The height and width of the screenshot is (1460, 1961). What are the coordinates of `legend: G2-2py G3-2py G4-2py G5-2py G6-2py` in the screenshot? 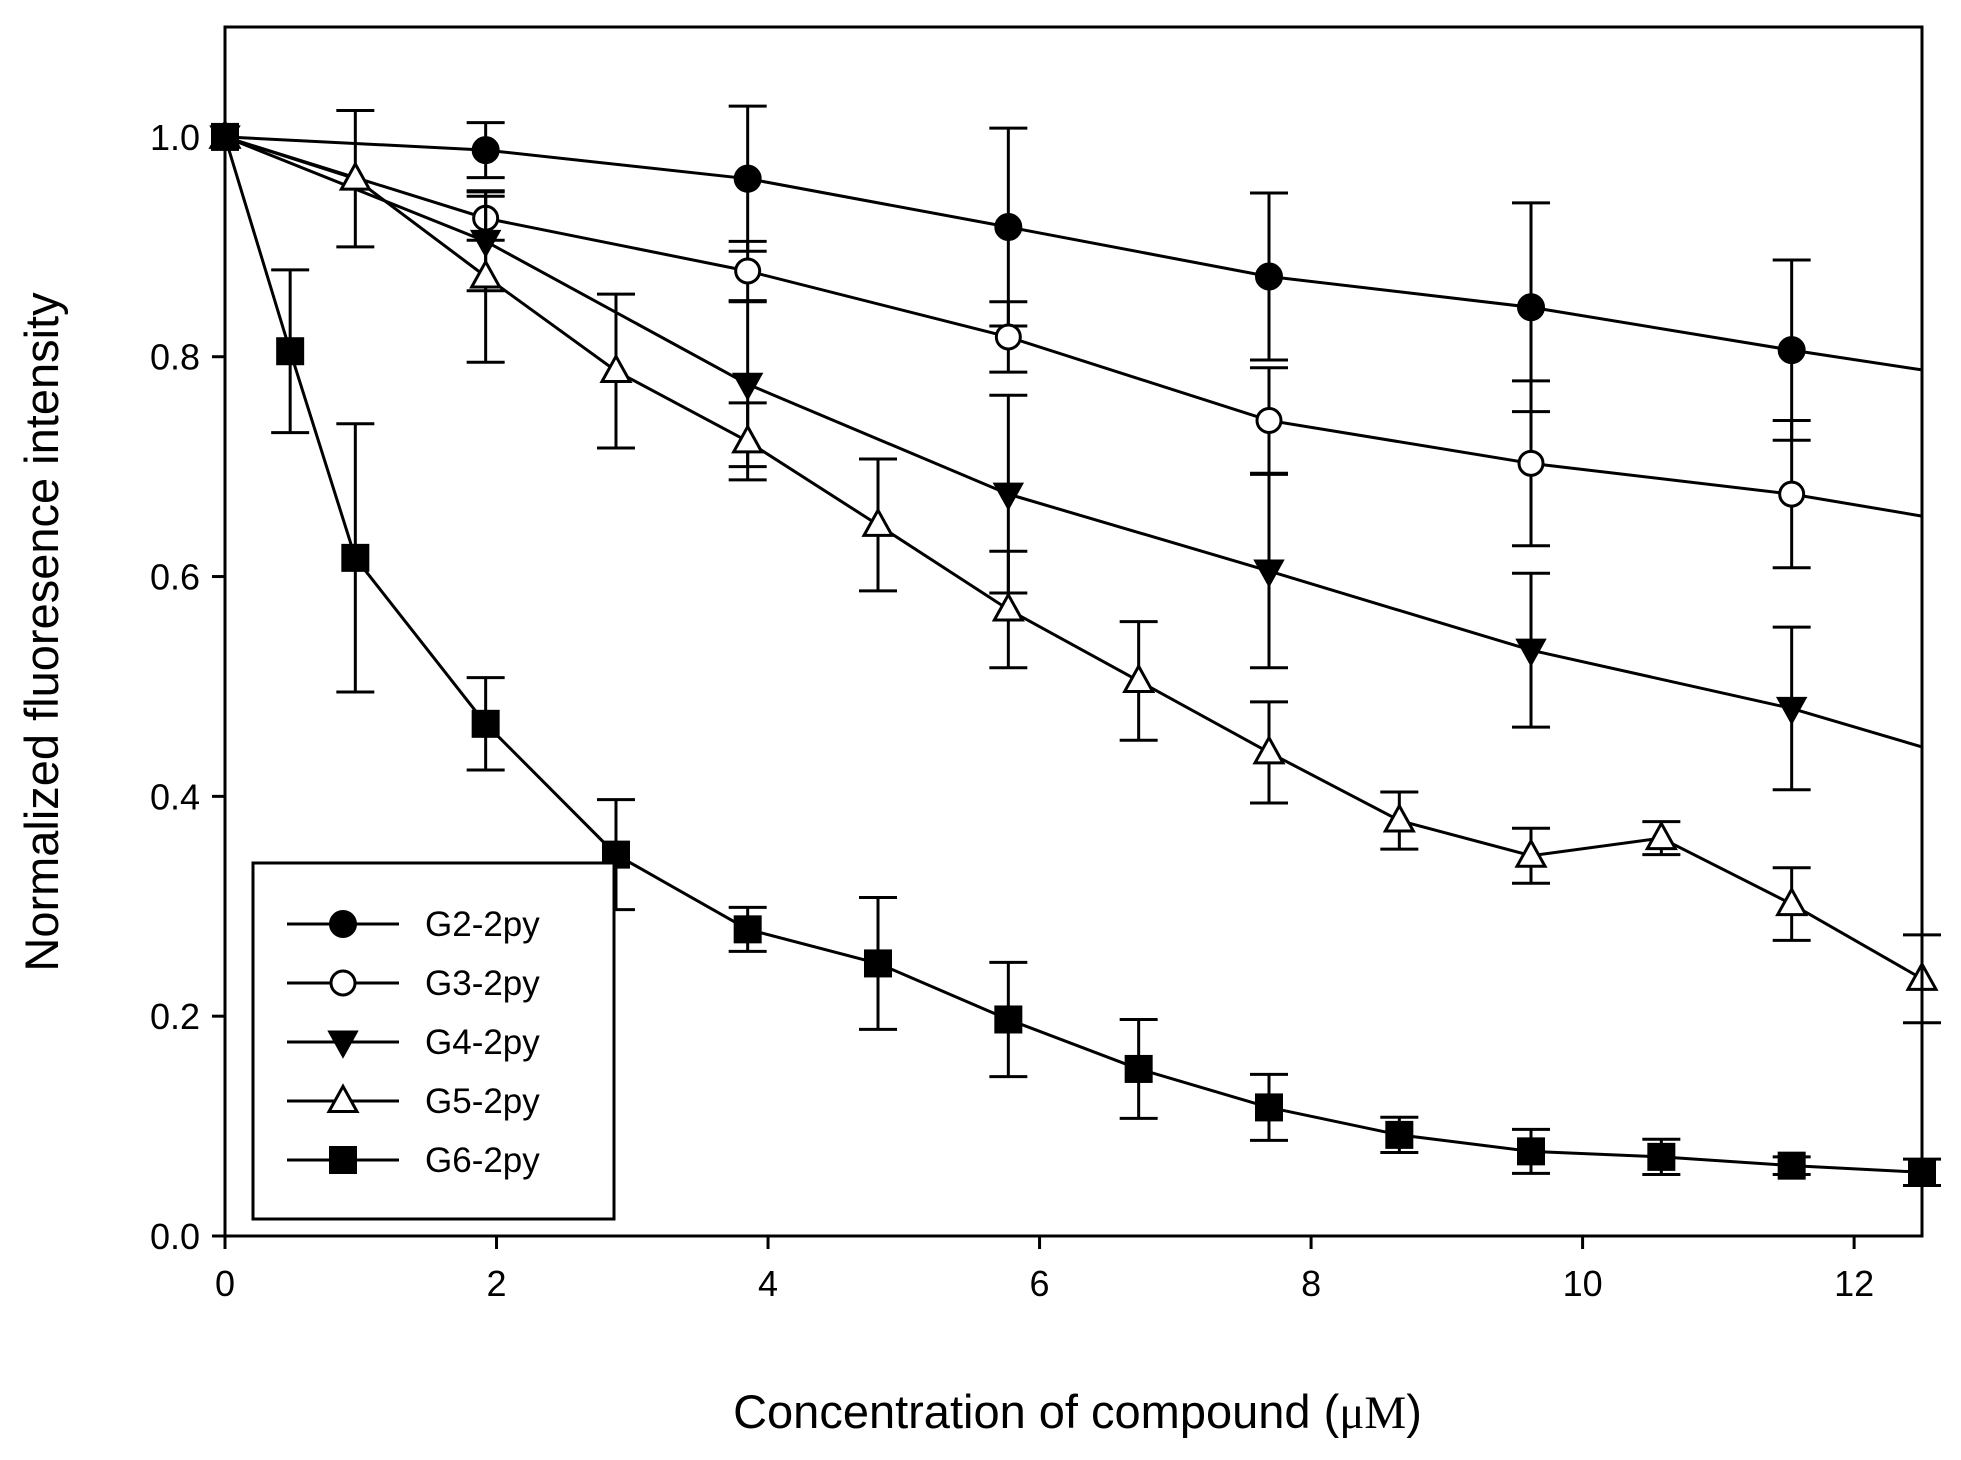 It's located at (433, 1041).